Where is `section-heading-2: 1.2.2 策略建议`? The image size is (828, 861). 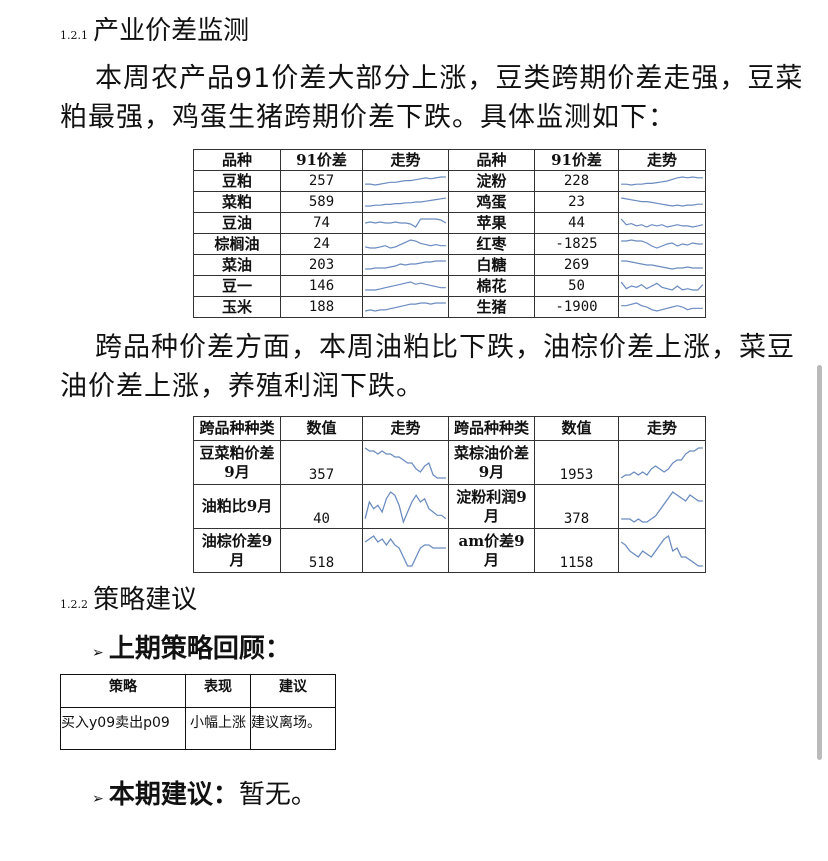
section-heading-2: 1.2.2 策略建议 is located at coordinates (435, 602).